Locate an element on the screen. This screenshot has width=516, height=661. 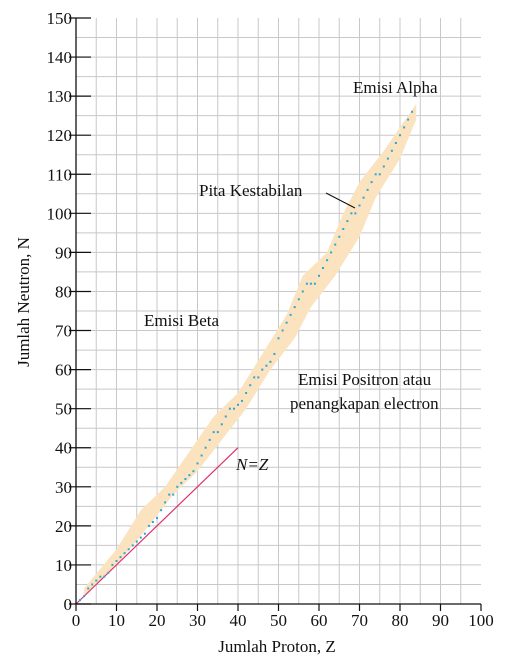
annotation-nz: N=Z is located at coordinates (252, 464).